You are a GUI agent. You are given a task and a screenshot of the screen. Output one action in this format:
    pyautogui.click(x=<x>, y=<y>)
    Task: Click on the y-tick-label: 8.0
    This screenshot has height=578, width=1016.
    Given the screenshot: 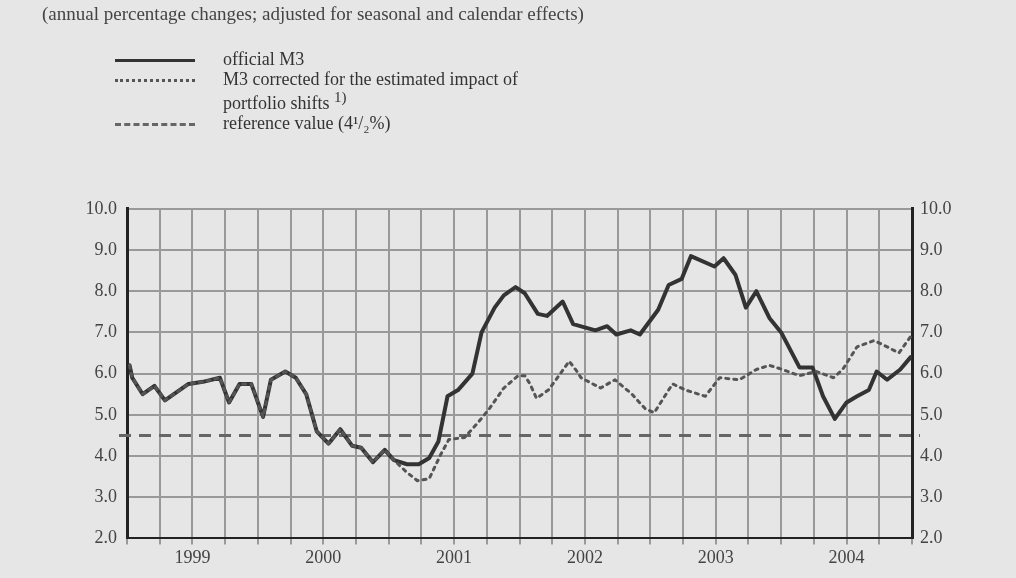 What is the action you would take?
    pyautogui.click(x=105, y=289)
    